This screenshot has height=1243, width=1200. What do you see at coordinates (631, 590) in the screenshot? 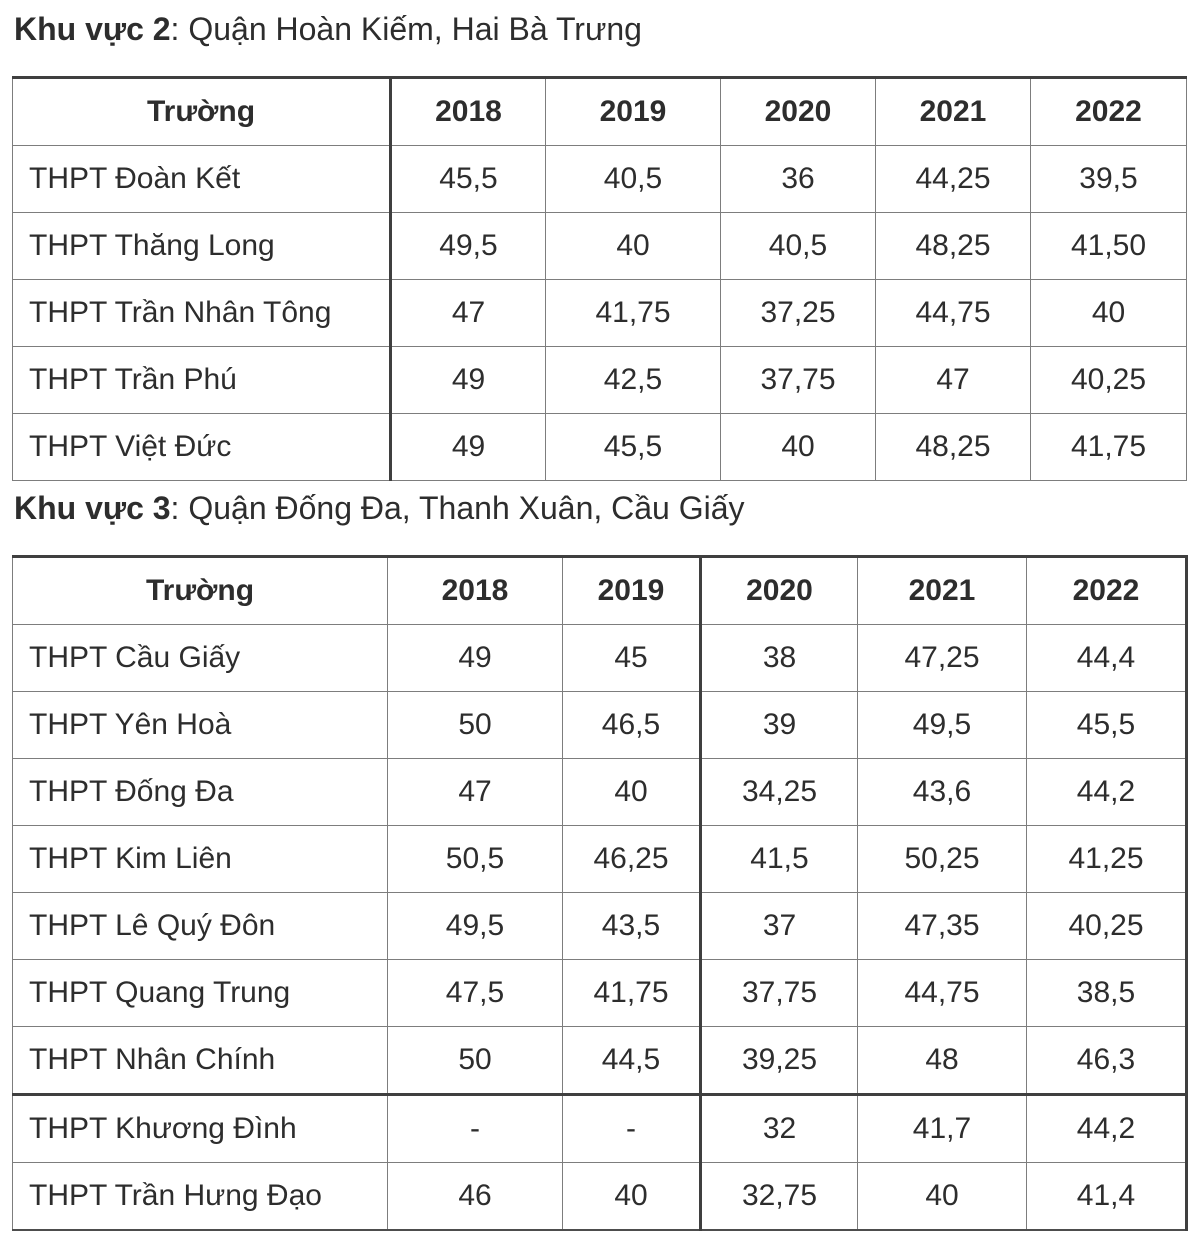
I see `column-header-year: 2019` at bounding box center [631, 590].